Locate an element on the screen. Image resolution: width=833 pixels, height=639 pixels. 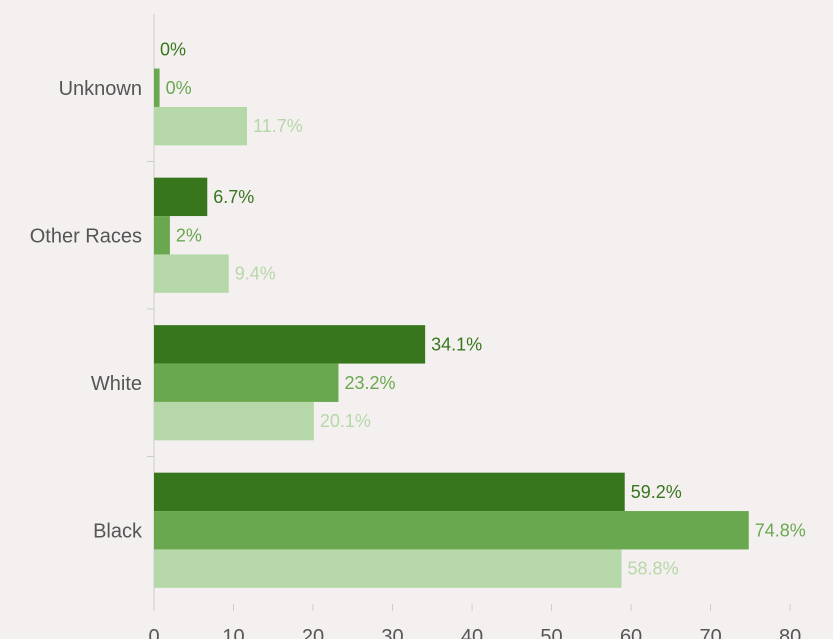
x-tick-label: 0 is located at coordinates (153, 632).